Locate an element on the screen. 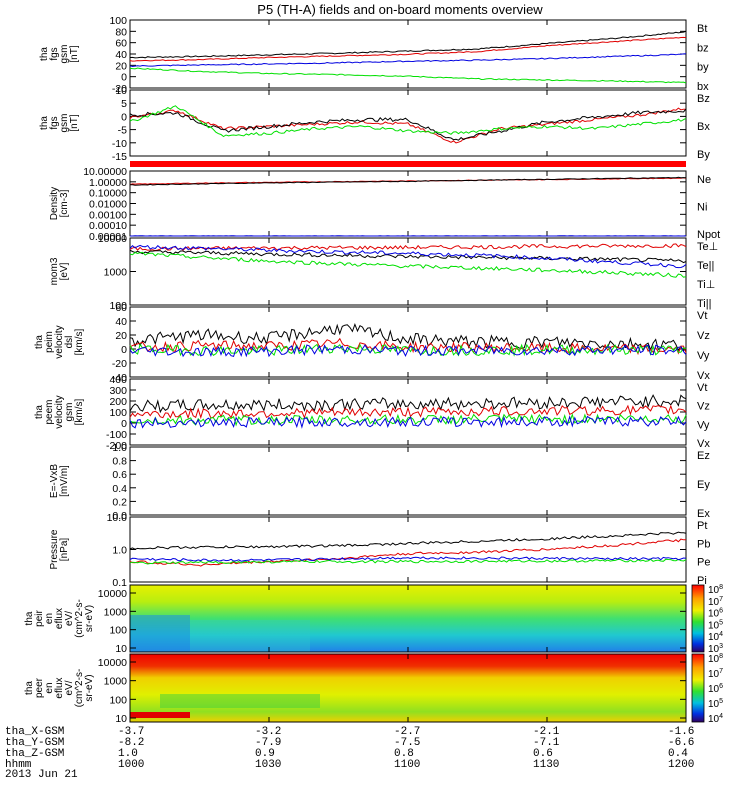 This screenshot has width=750, height=800. legend-ey: Ey is located at coordinates (703, 485).